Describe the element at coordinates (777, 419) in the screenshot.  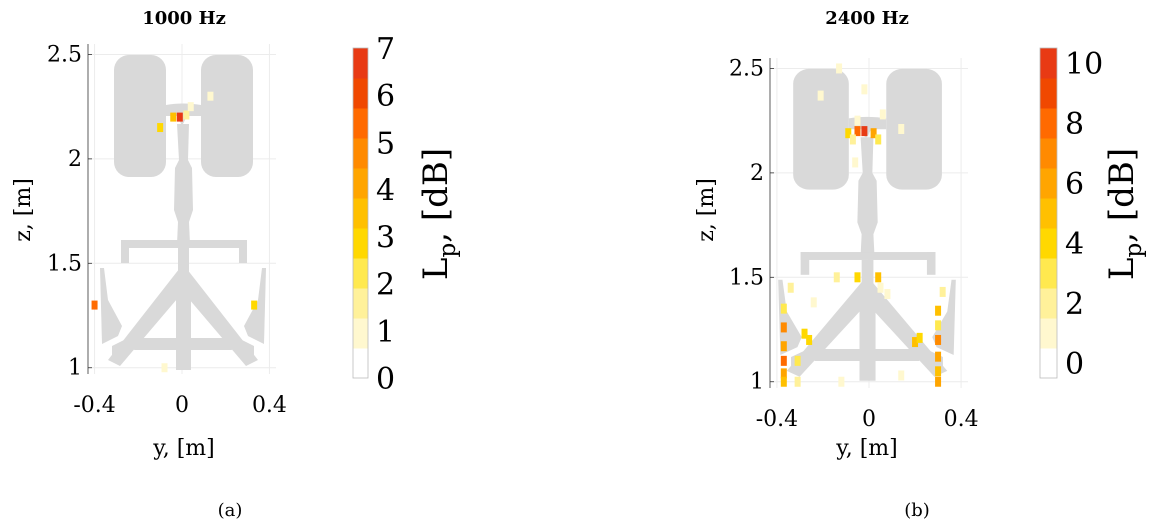
I see `x-tick-label: -0.4` at that location.